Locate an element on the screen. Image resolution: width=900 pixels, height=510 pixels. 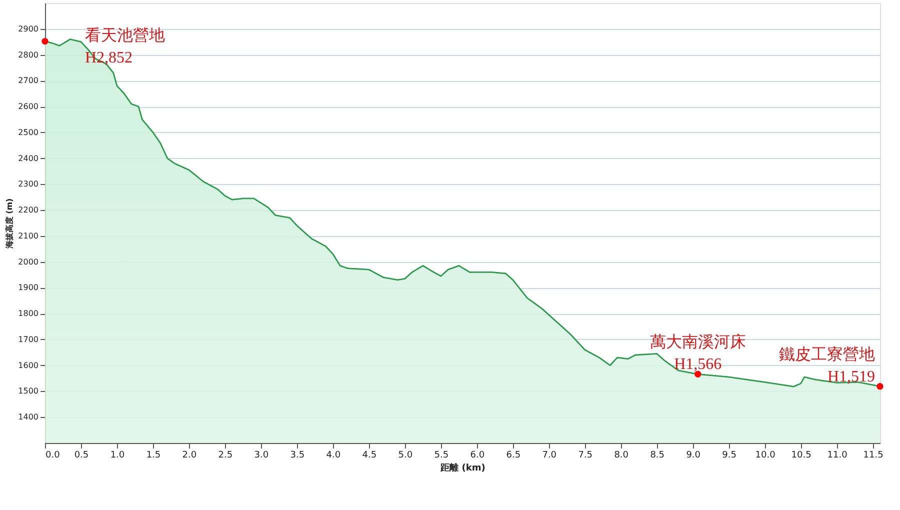
y-tick-label: 1900 is located at coordinates (28, 287).